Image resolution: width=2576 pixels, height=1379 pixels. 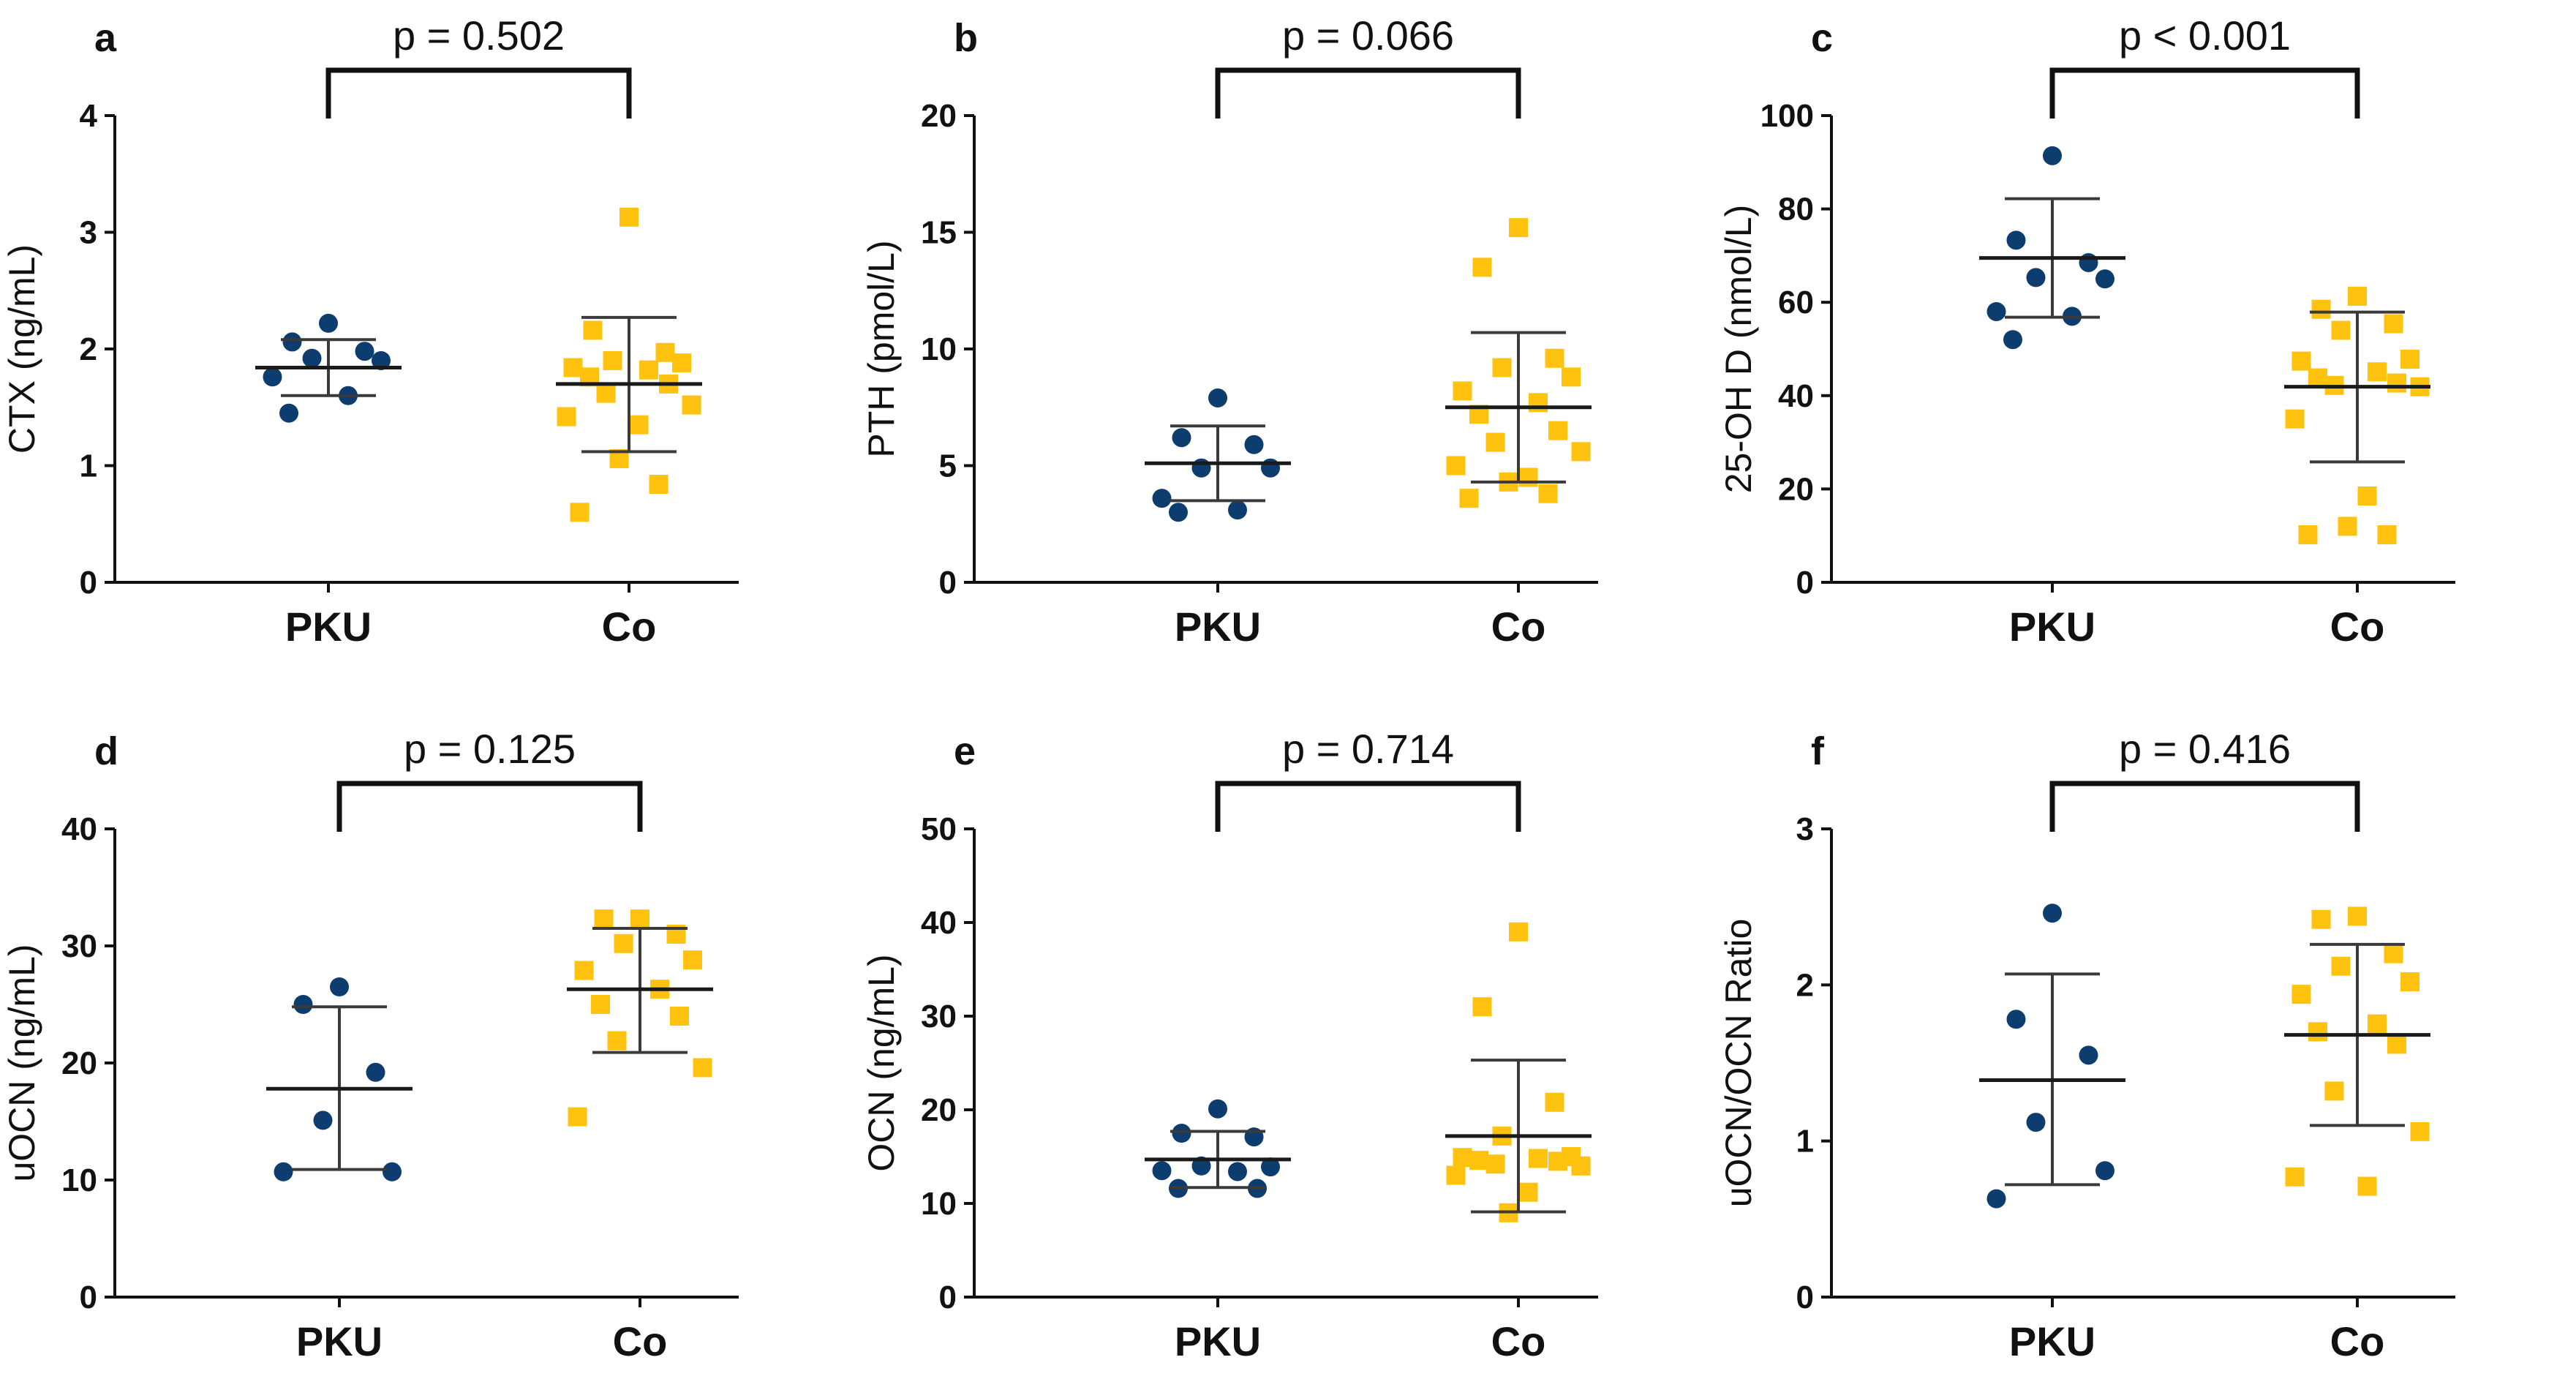 I want to click on panel-label: a, so click(x=105, y=38).